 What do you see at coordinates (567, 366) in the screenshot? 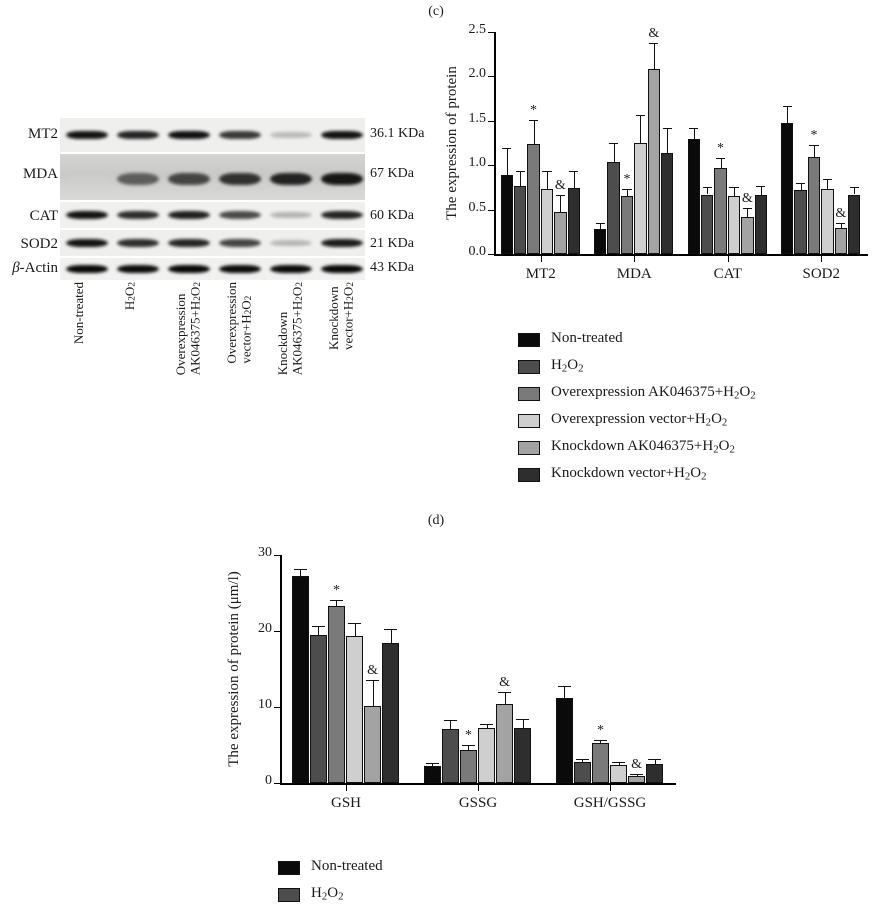
I see `legend-label: H2O2` at bounding box center [567, 366].